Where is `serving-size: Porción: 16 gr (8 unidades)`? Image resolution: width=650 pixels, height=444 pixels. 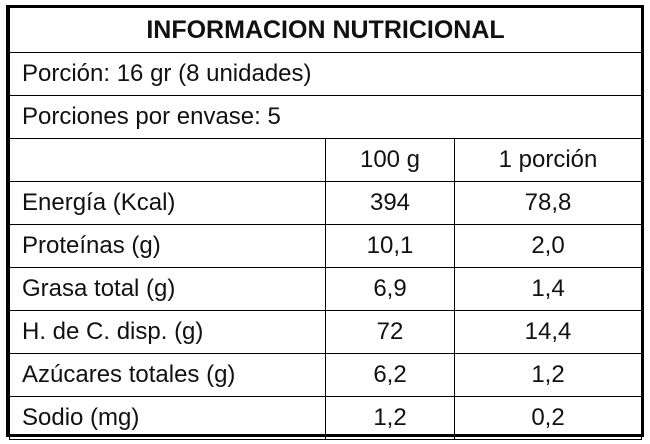
serving-size: Porción: 16 gr (8 unidades) is located at coordinates (325, 74).